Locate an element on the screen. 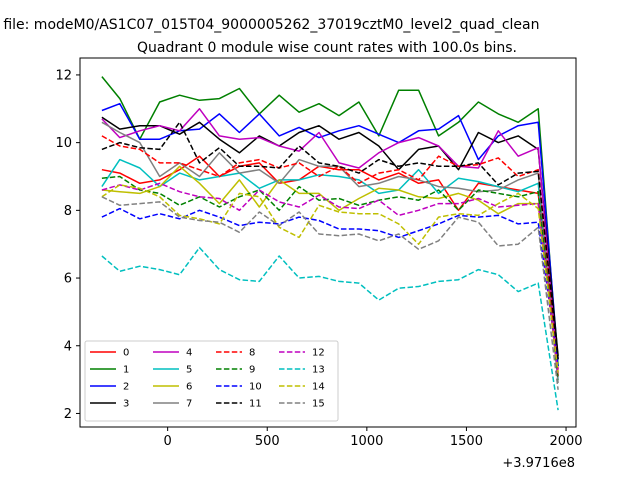 This screenshot has height=480, width=640. legend-label-11: 11 is located at coordinates (255, 404).